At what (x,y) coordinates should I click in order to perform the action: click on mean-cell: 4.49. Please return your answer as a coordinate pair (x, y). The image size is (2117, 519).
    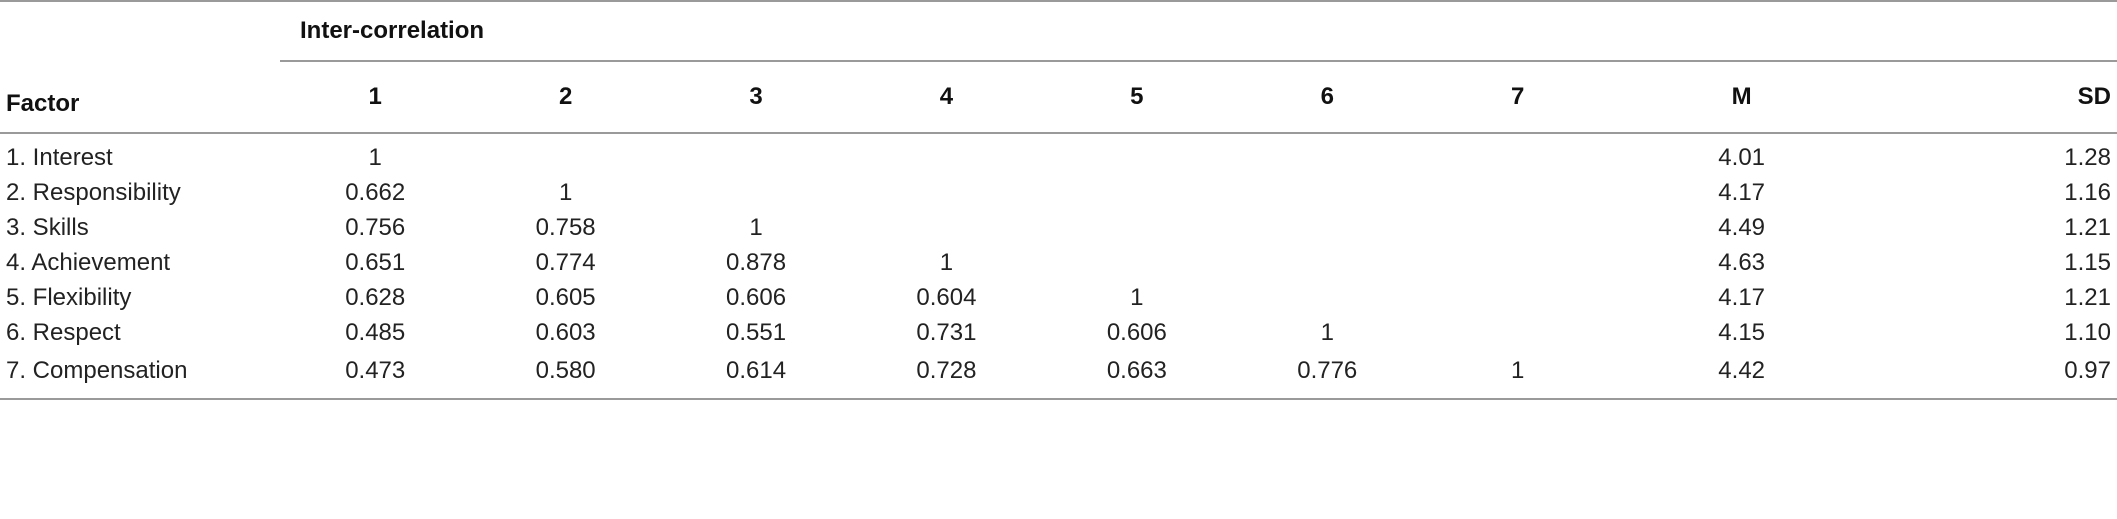
    Looking at the image, I should click on (1742, 227).